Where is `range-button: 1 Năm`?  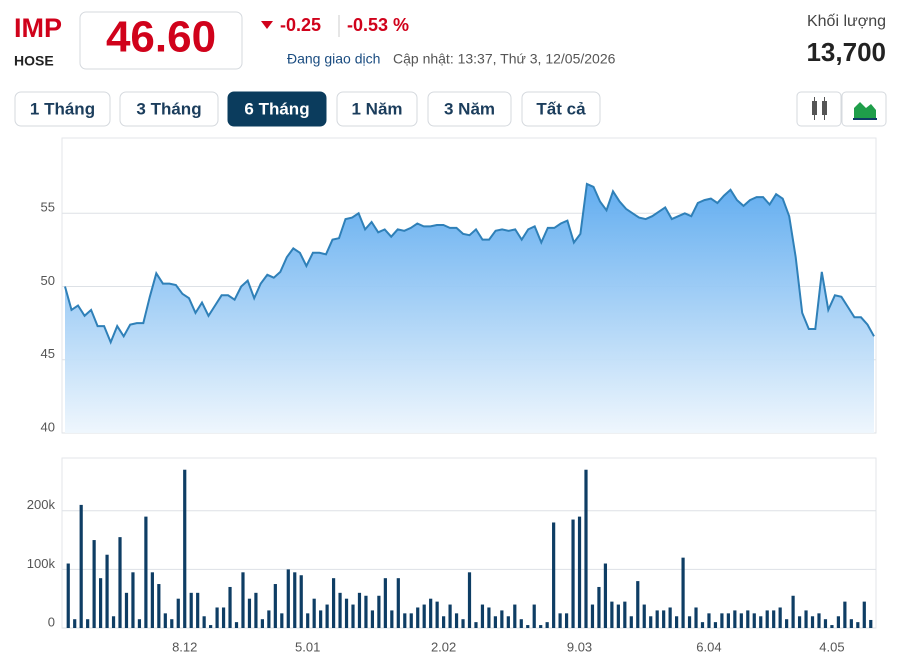 range-button: 1 Năm is located at coordinates (377, 109).